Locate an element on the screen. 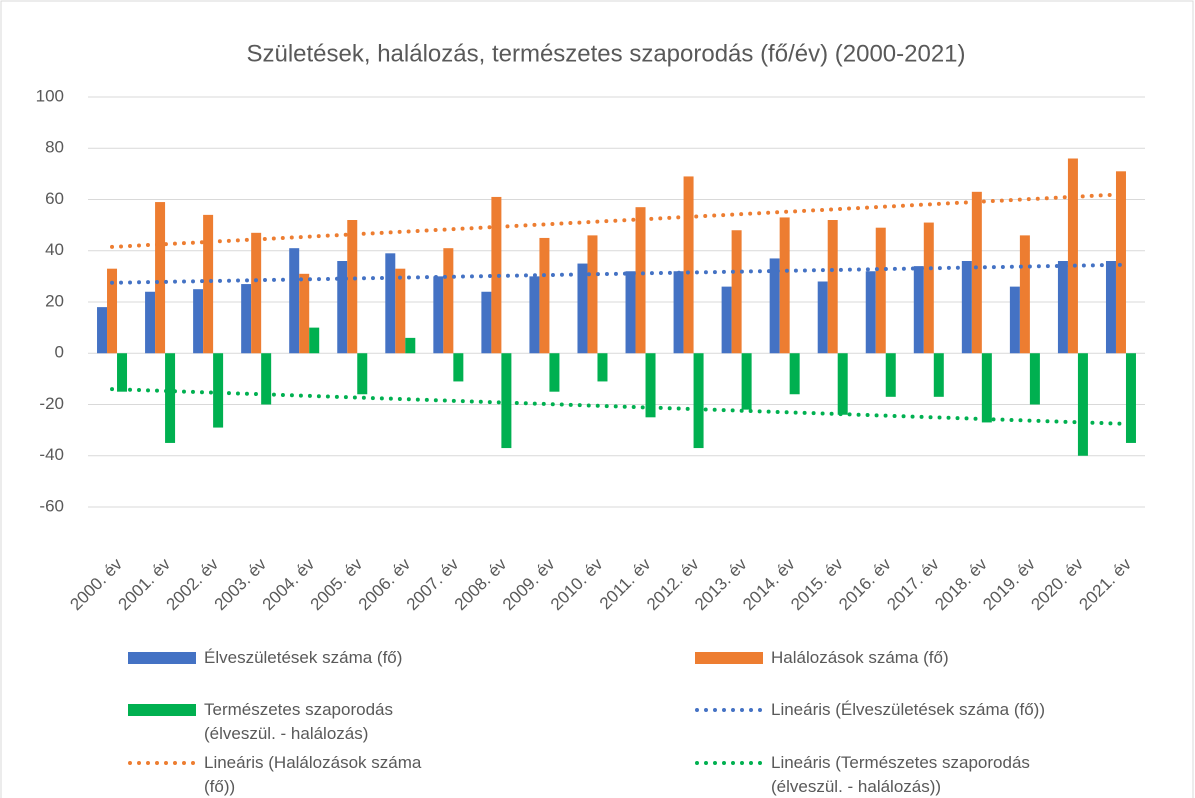  x-tick-label: 2017. év is located at coordinates (913, 584).